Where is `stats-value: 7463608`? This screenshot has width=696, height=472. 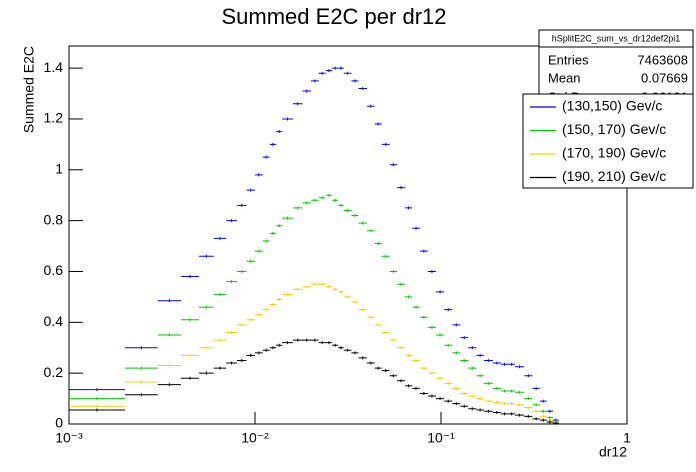 stats-value: 7463608 is located at coordinates (662, 59).